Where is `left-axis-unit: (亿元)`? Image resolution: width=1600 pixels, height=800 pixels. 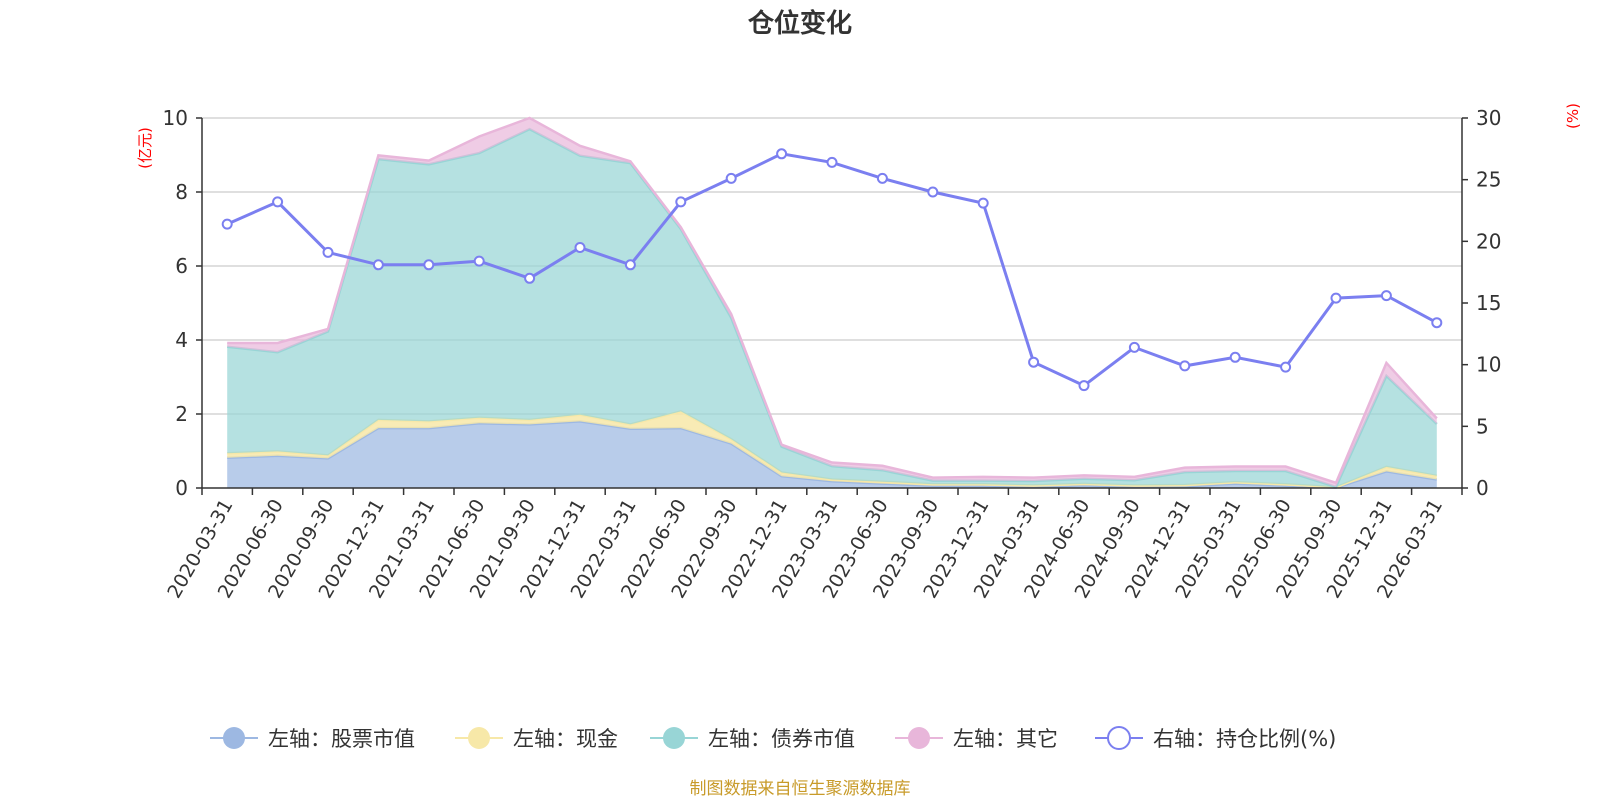 left-axis-unit: (亿元) is located at coordinates (145, 148).